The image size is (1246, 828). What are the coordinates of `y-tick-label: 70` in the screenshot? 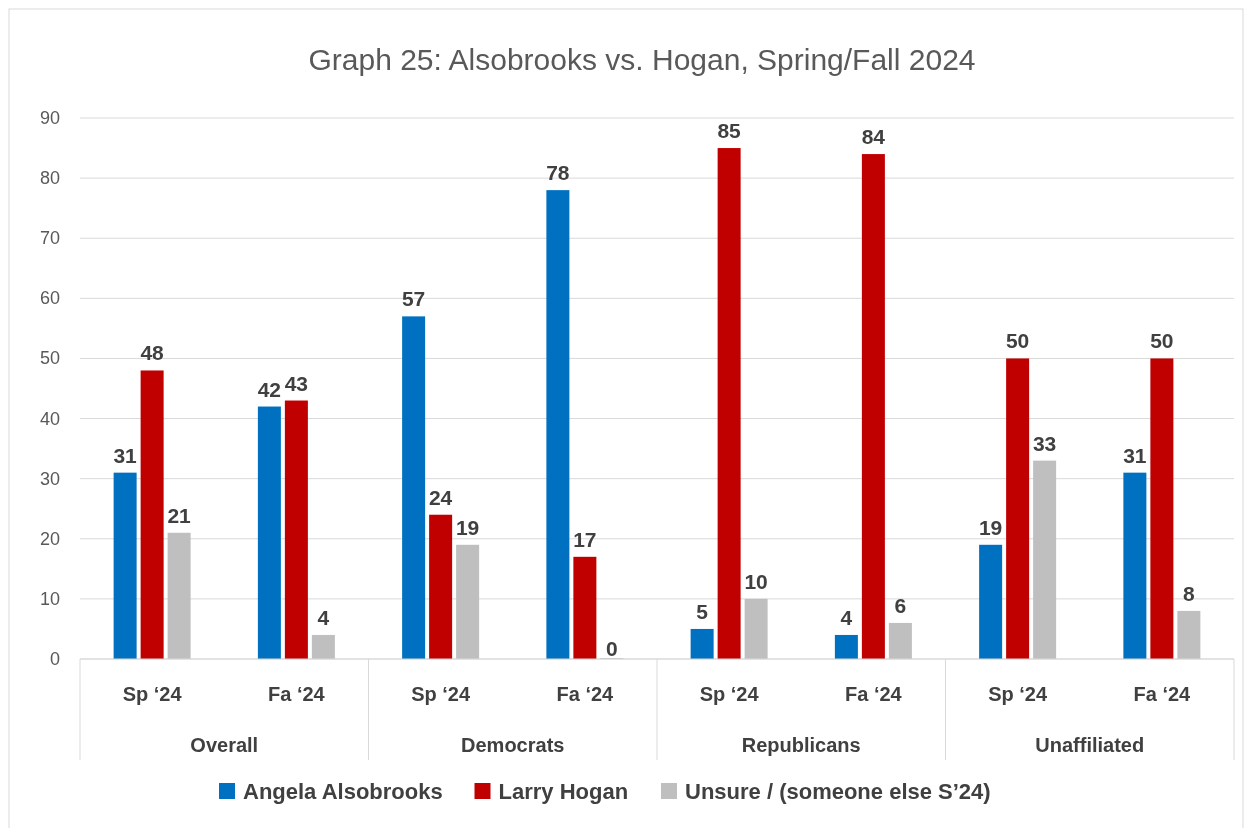 It's located at (49, 238).